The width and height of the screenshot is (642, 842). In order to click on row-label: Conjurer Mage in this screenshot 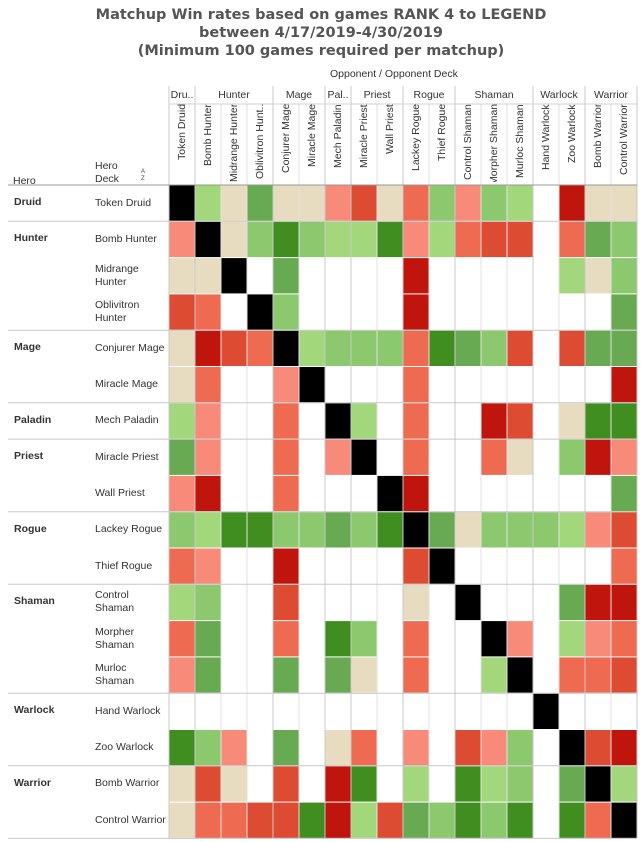, I will do `click(130, 347)`.